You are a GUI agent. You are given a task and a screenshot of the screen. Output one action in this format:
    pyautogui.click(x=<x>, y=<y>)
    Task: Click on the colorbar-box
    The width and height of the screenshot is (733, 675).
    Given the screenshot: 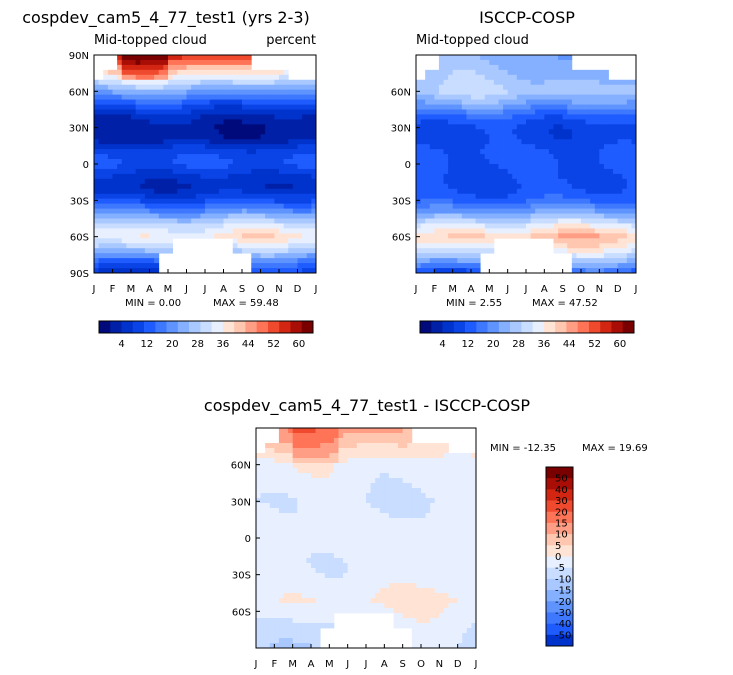 What is the action you would take?
    pyautogui.click(x=273, y=327)
    